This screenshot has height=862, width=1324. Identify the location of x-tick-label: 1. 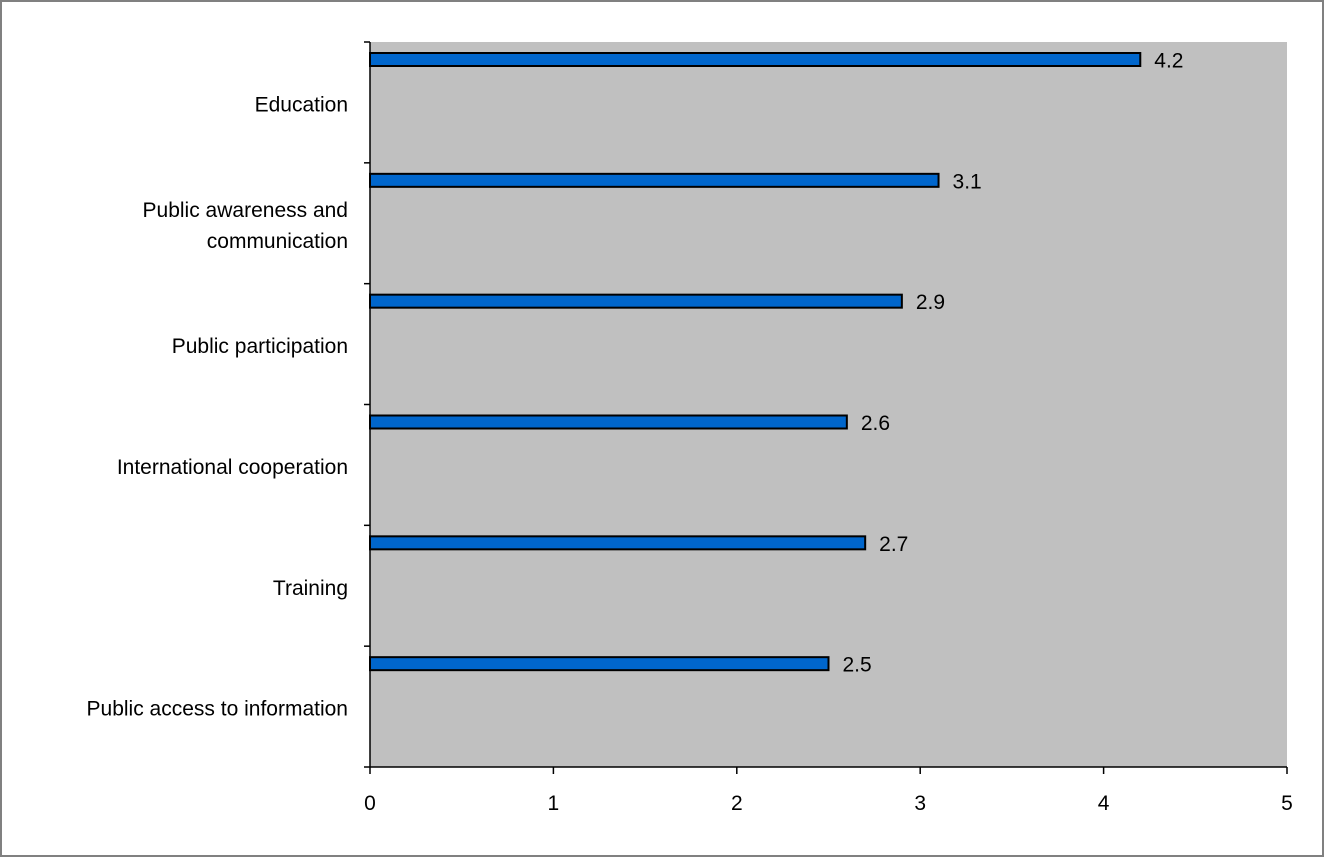
(554, 803).